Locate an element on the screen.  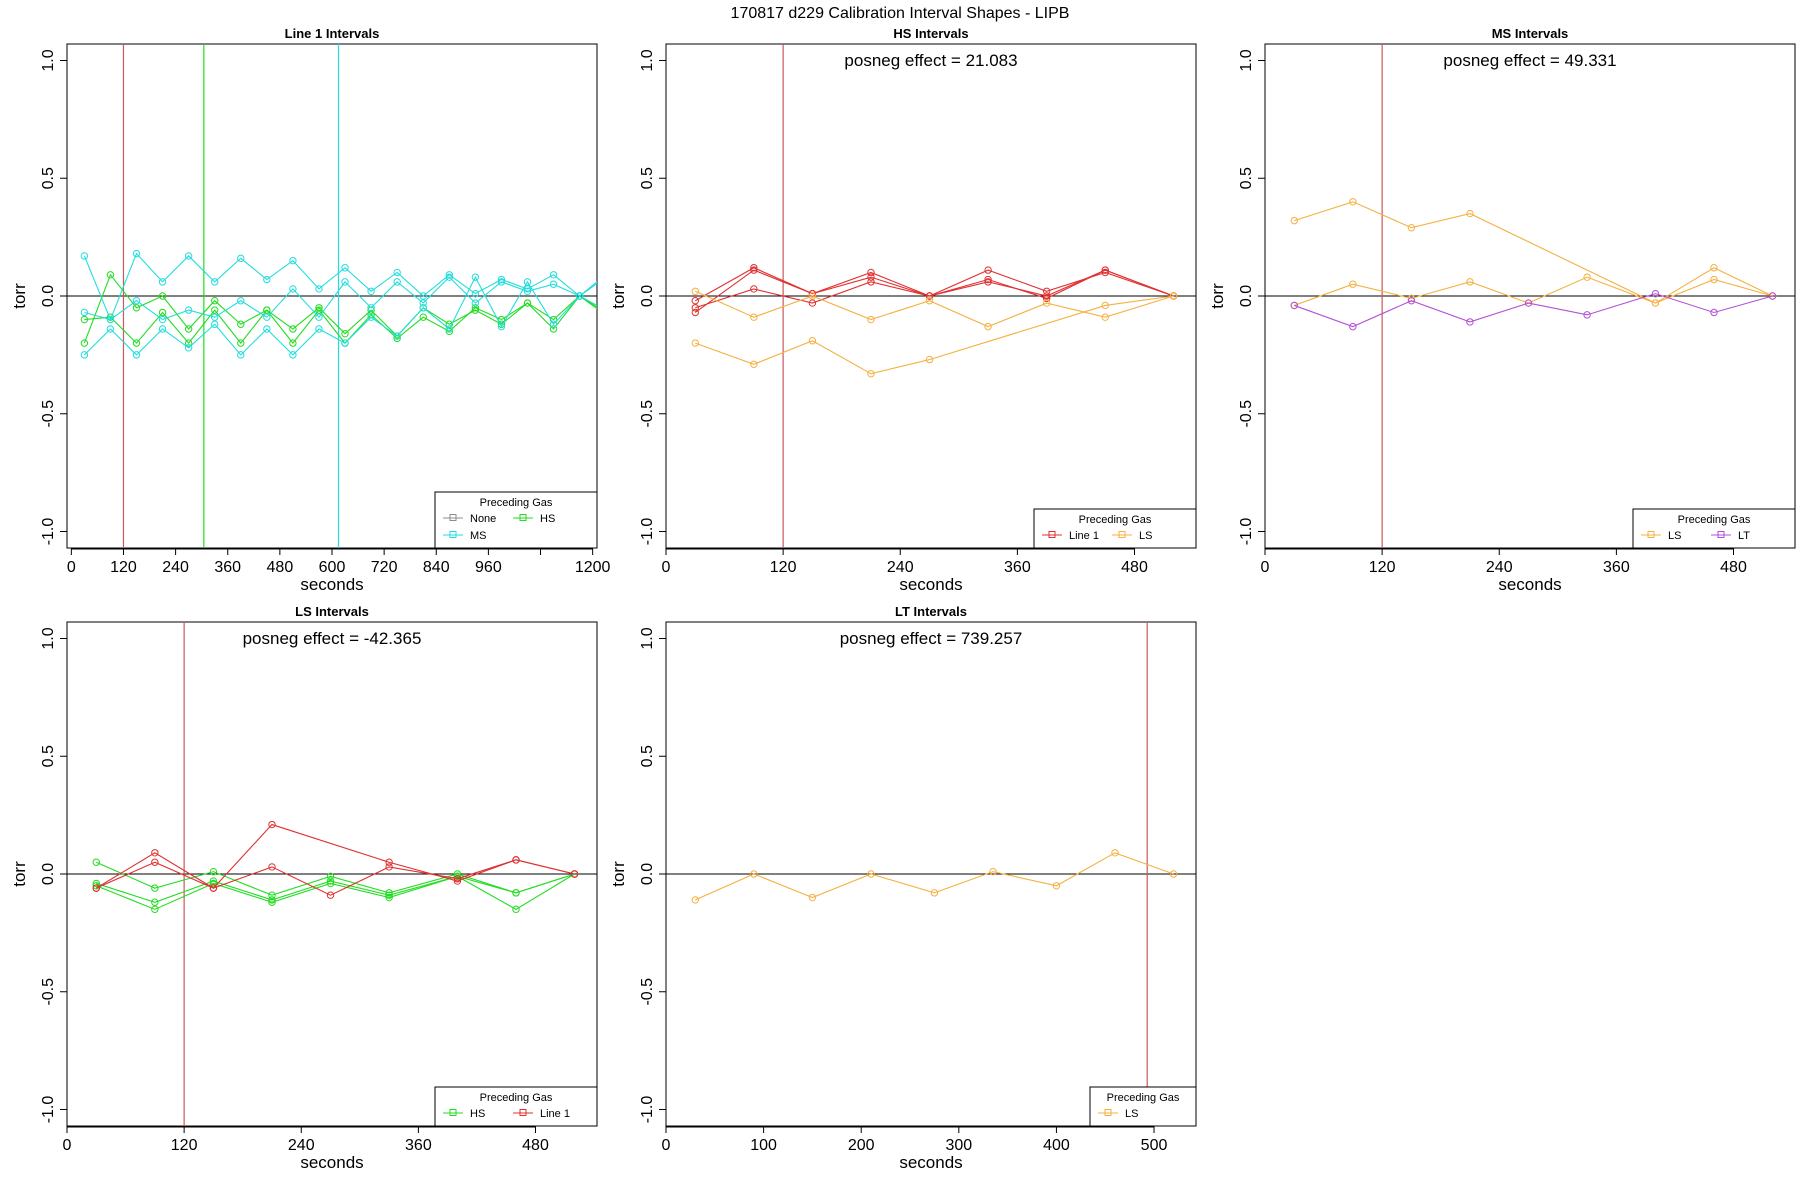
legend-box is located at coordinates (516, 520).